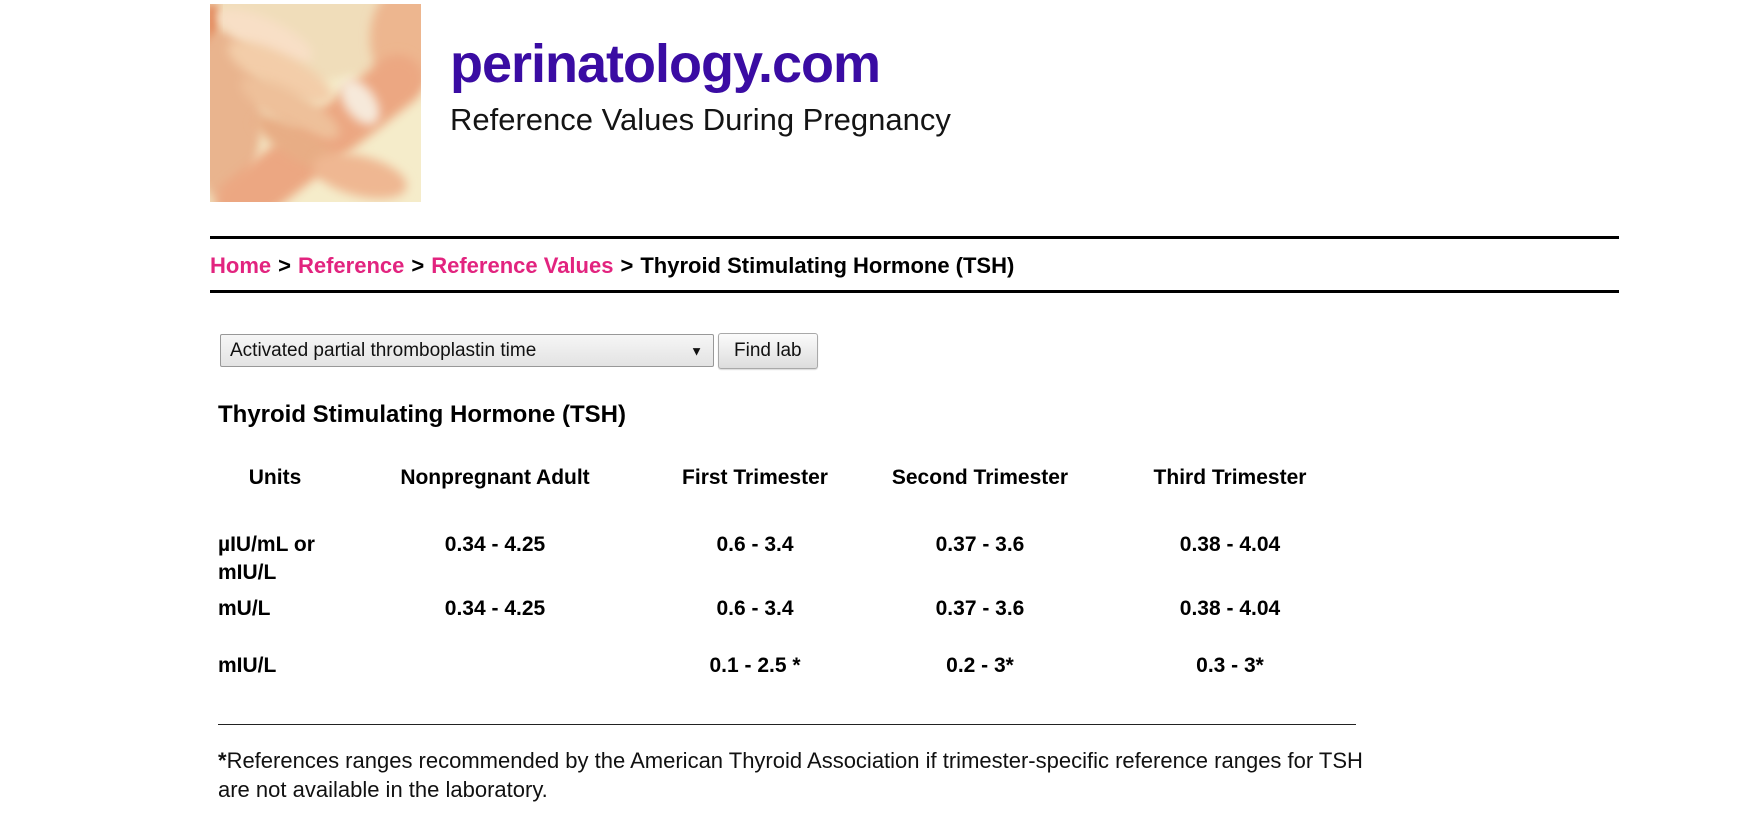  I want to click on value-cell: 0.2 - 3*, so click(980, 665).